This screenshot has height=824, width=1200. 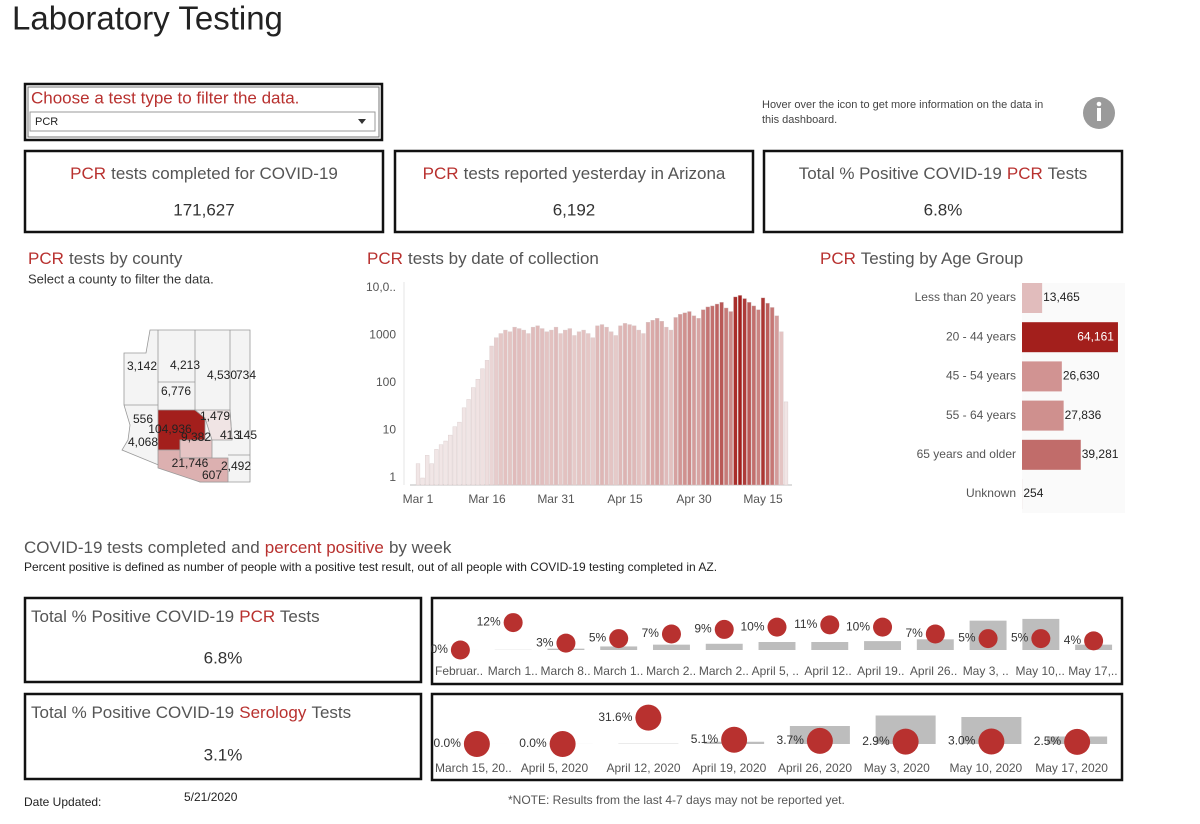 What do you see at coordinates (386, 382) in the screenshot?
I see `y-tick-label: 100` at bounding box center [386, 382].